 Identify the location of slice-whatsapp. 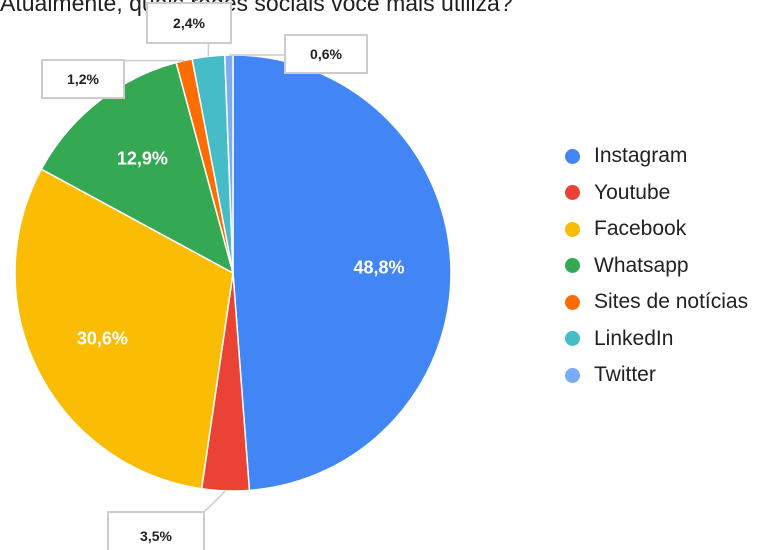
(137, 168).